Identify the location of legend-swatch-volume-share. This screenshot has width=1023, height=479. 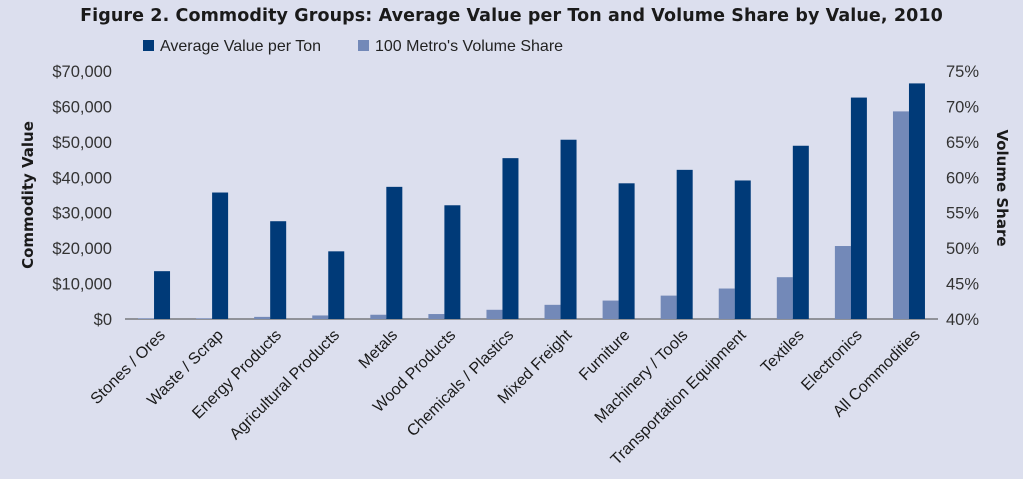
(363, 45).